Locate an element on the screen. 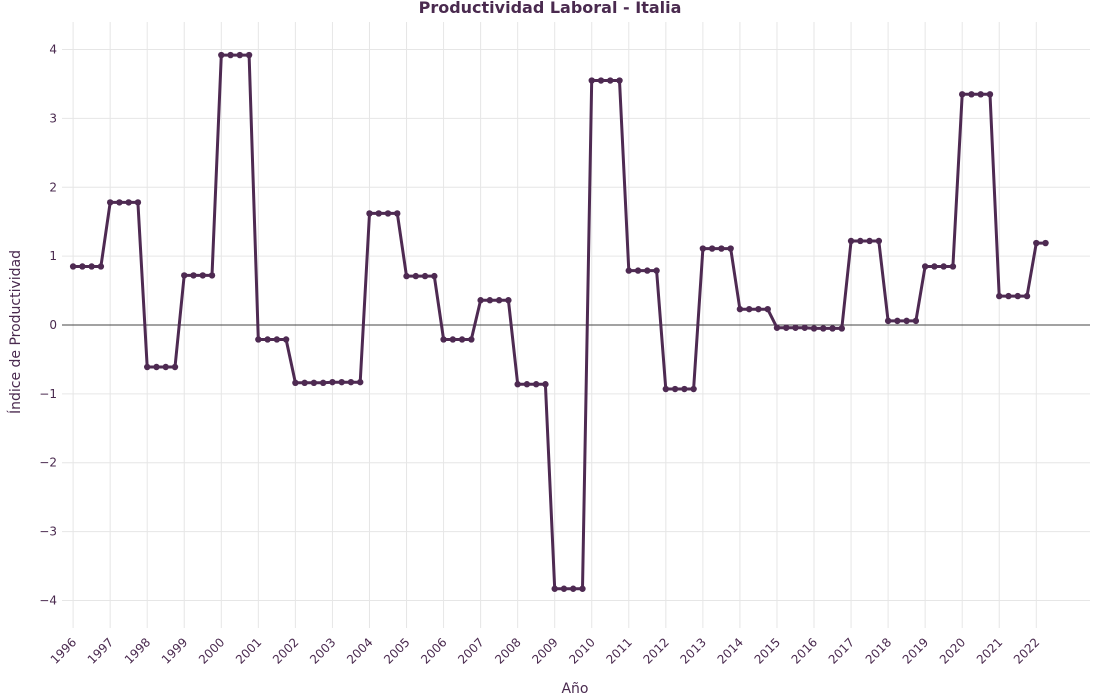  y-tick-label: −1 is located at coordinates (48, 394).